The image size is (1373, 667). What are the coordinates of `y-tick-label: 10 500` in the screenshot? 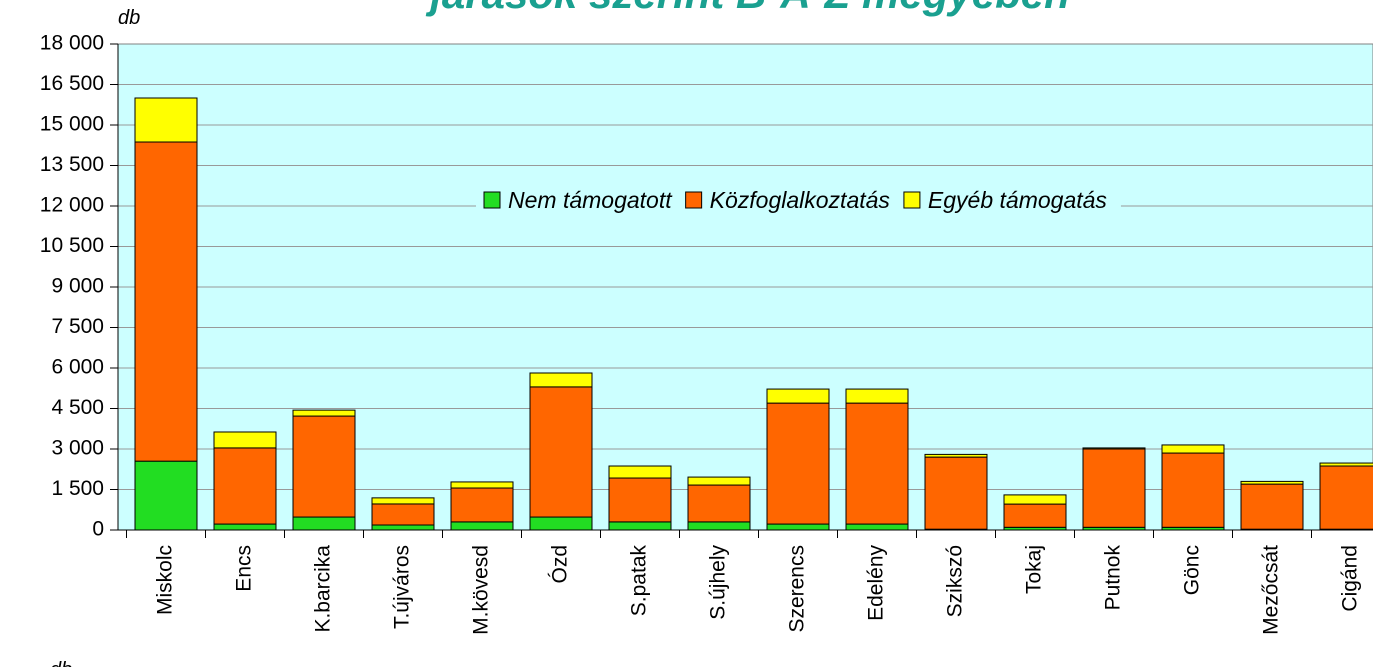 It's located at (72, 245).